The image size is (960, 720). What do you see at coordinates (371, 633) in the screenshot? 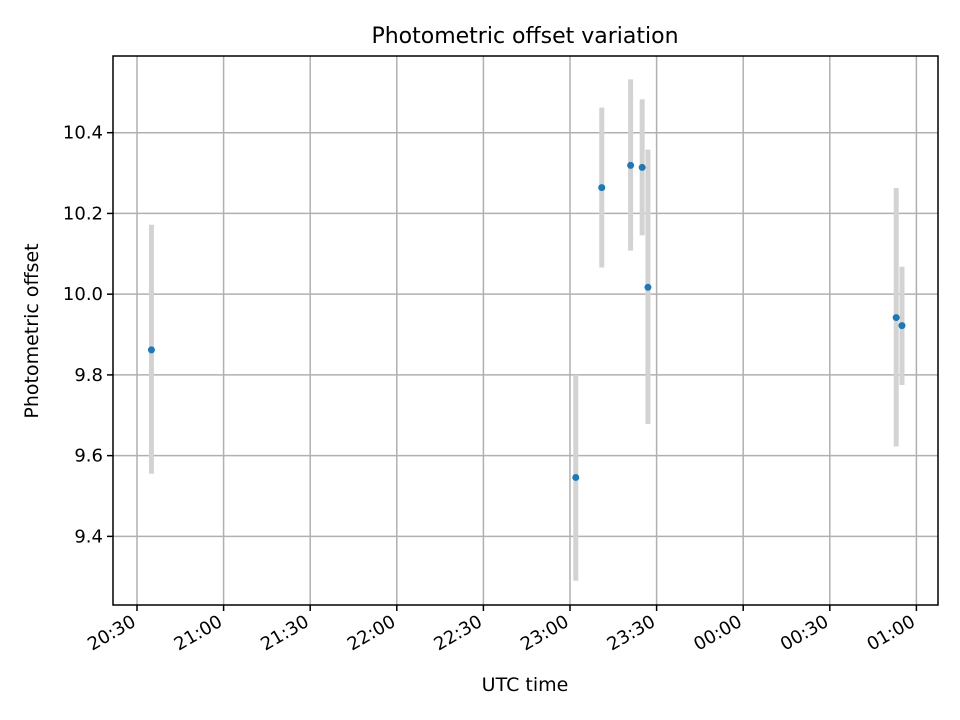
I see `x-tick-label: 22:00` at bounding box center [371, 633].